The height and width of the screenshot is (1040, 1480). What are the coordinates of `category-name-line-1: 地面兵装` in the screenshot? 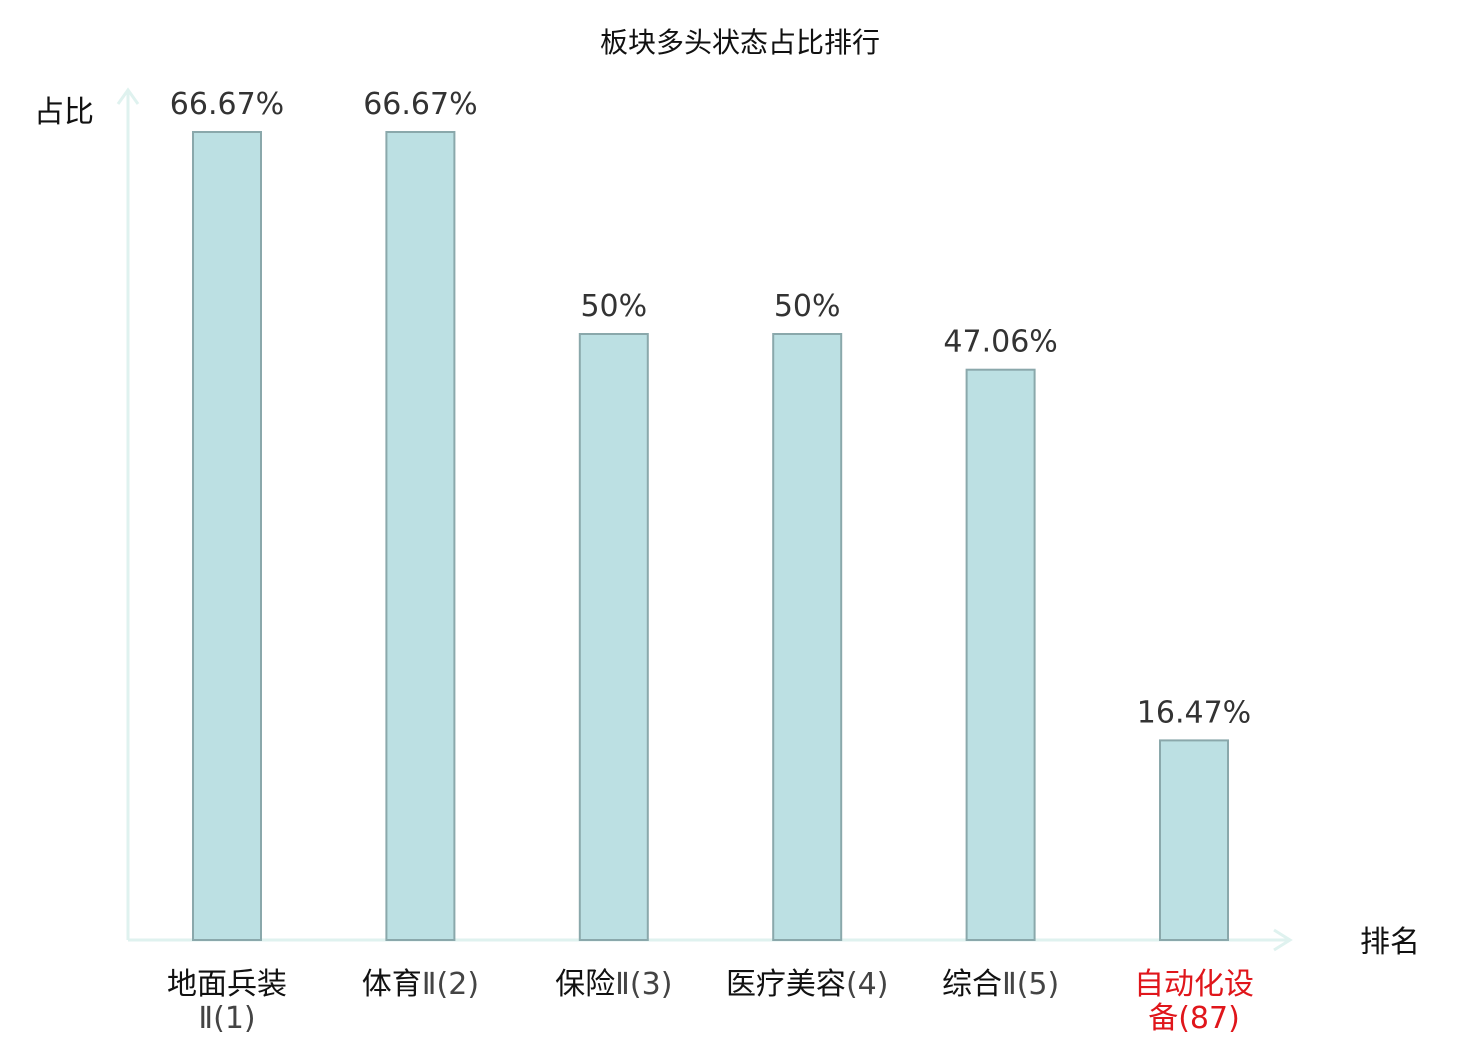 It's located at (227, 984).